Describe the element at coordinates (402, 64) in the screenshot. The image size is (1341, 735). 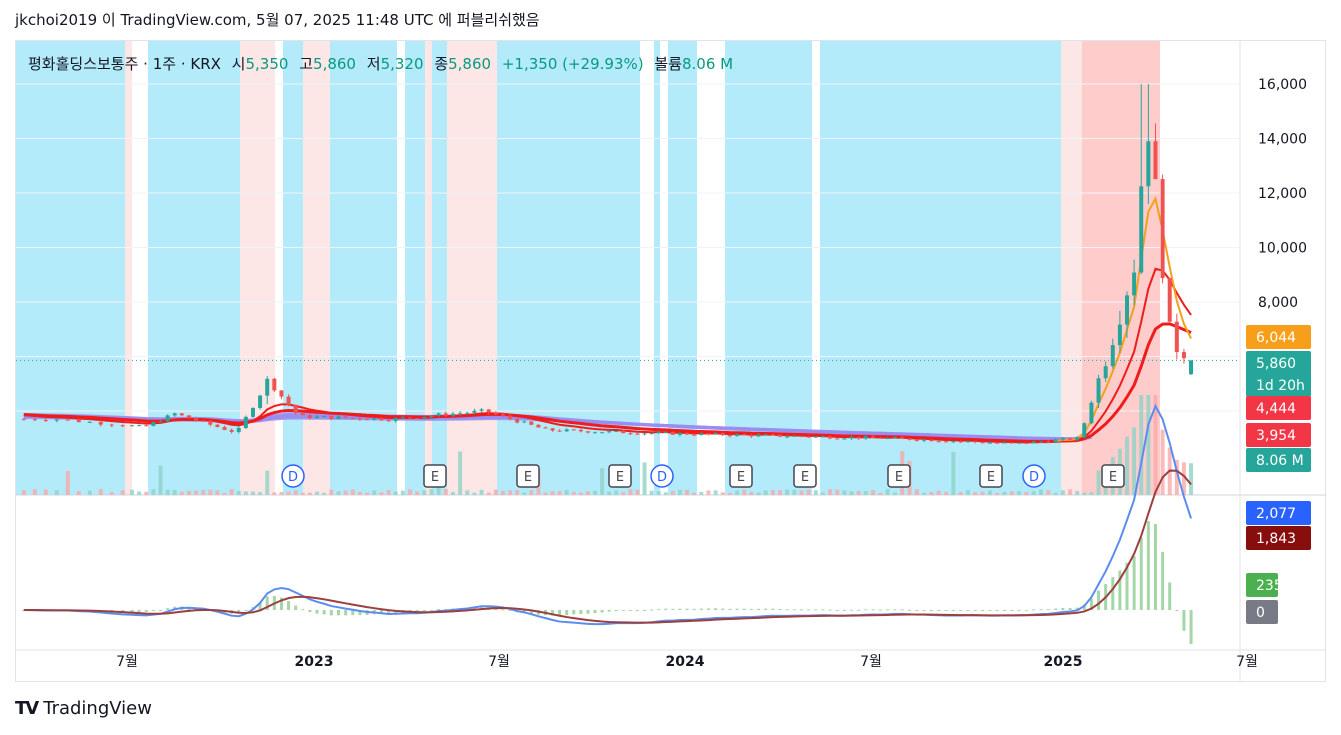
I see `low-value: 5,320` at that location.